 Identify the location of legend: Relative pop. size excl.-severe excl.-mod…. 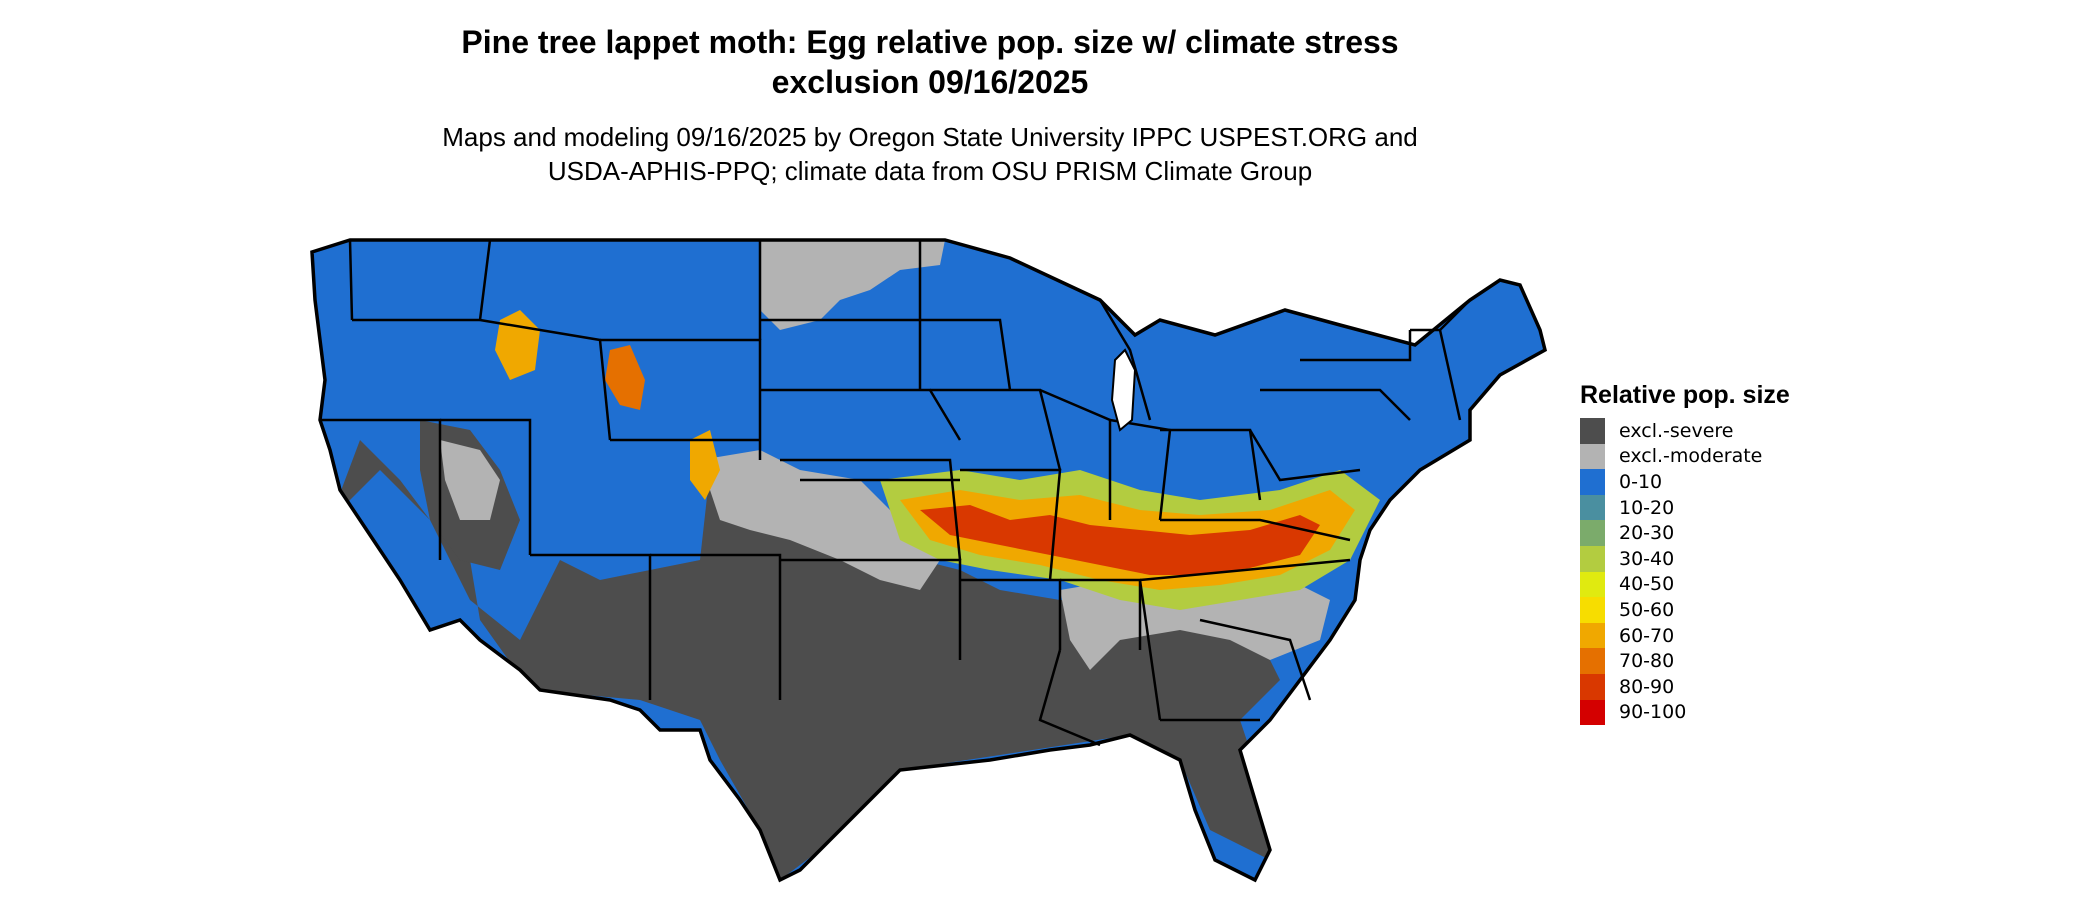
(1685, 553).